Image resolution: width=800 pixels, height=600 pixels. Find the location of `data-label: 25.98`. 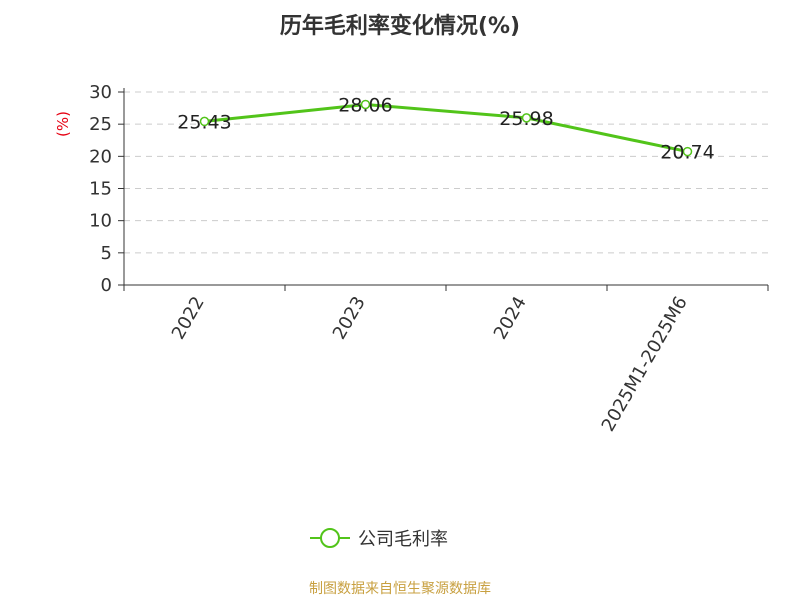

data-label: 25.98 is located at coordinates (526, 119).